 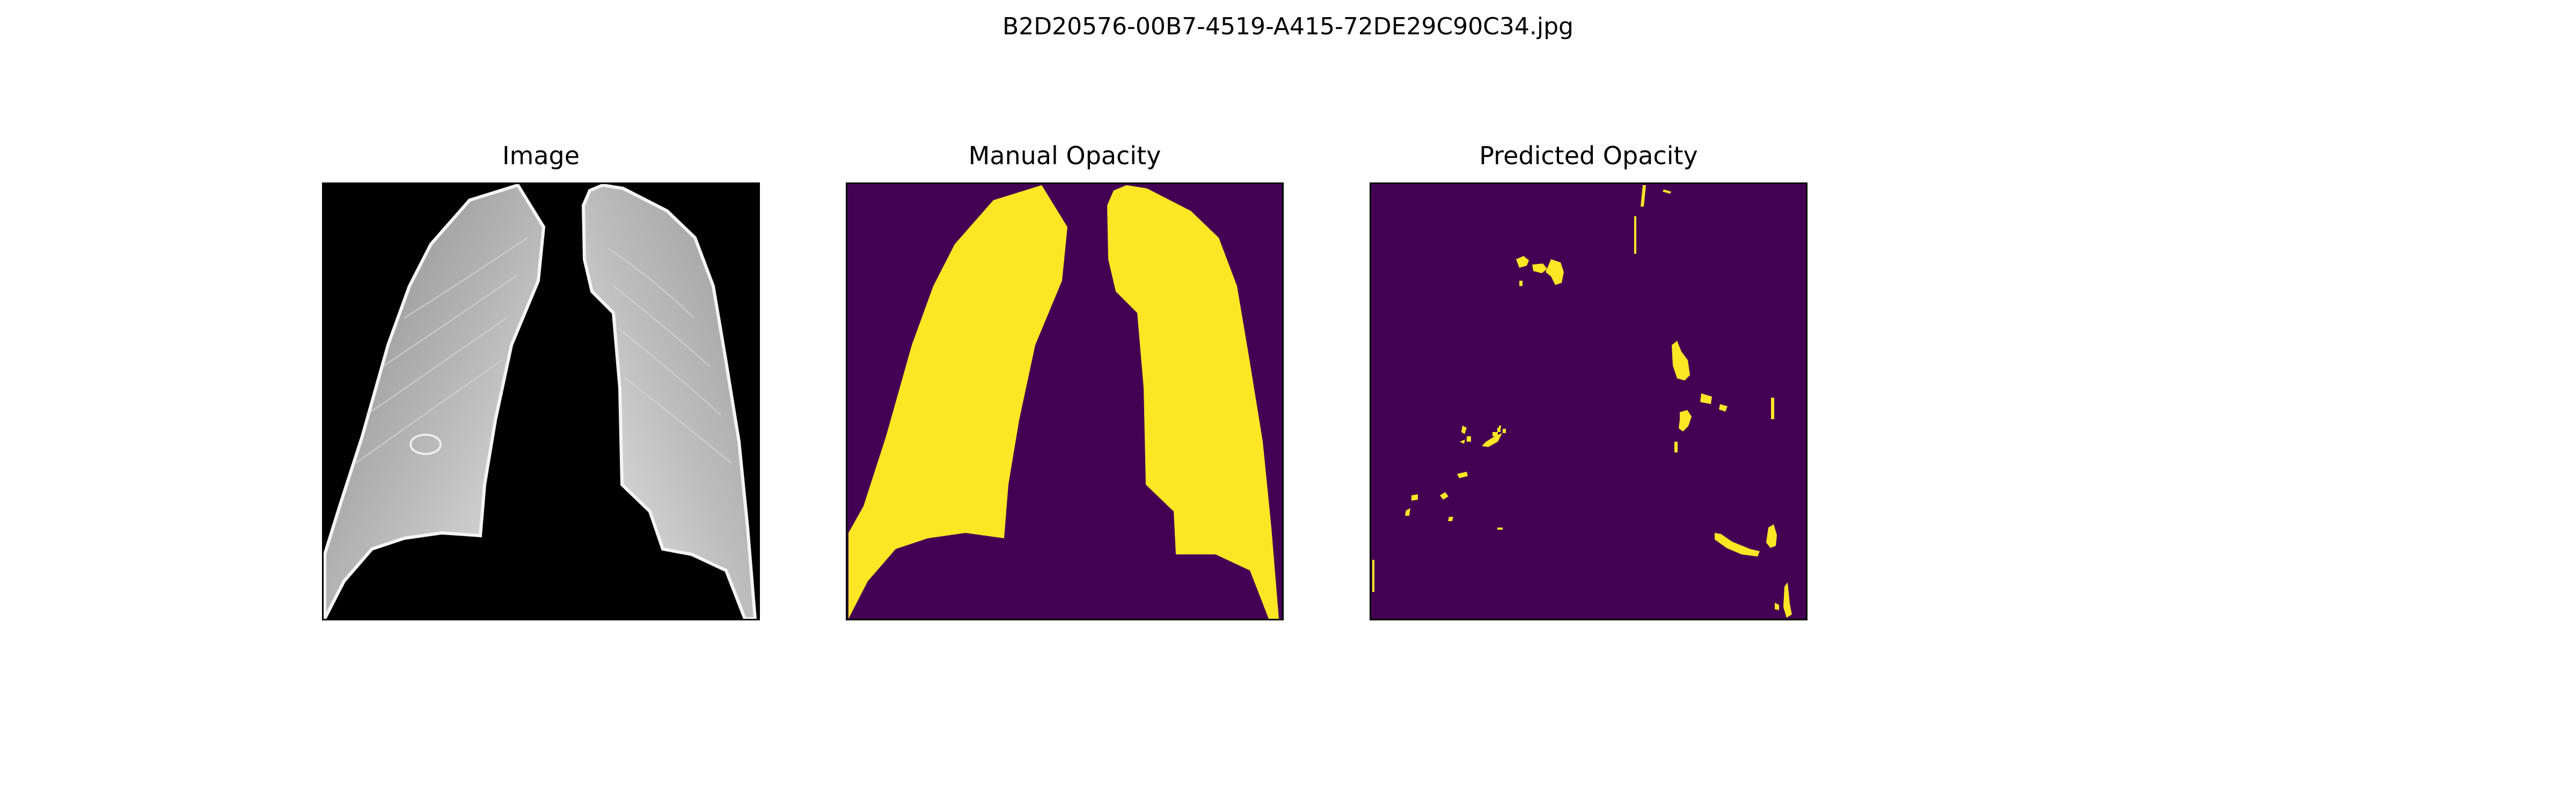 What do you see at coordinates (425, 444) in the screenshot?
I see `device-artifact` at bounding box center [425, 444].